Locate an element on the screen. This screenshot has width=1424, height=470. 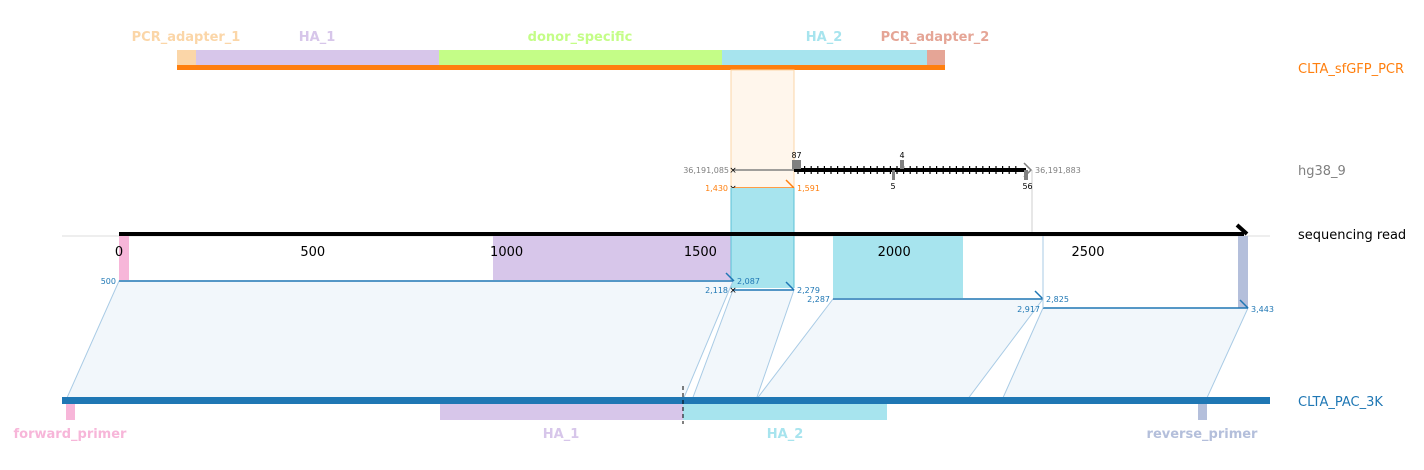
read-reverse-primer-block is located at coordinates (1243, 272).